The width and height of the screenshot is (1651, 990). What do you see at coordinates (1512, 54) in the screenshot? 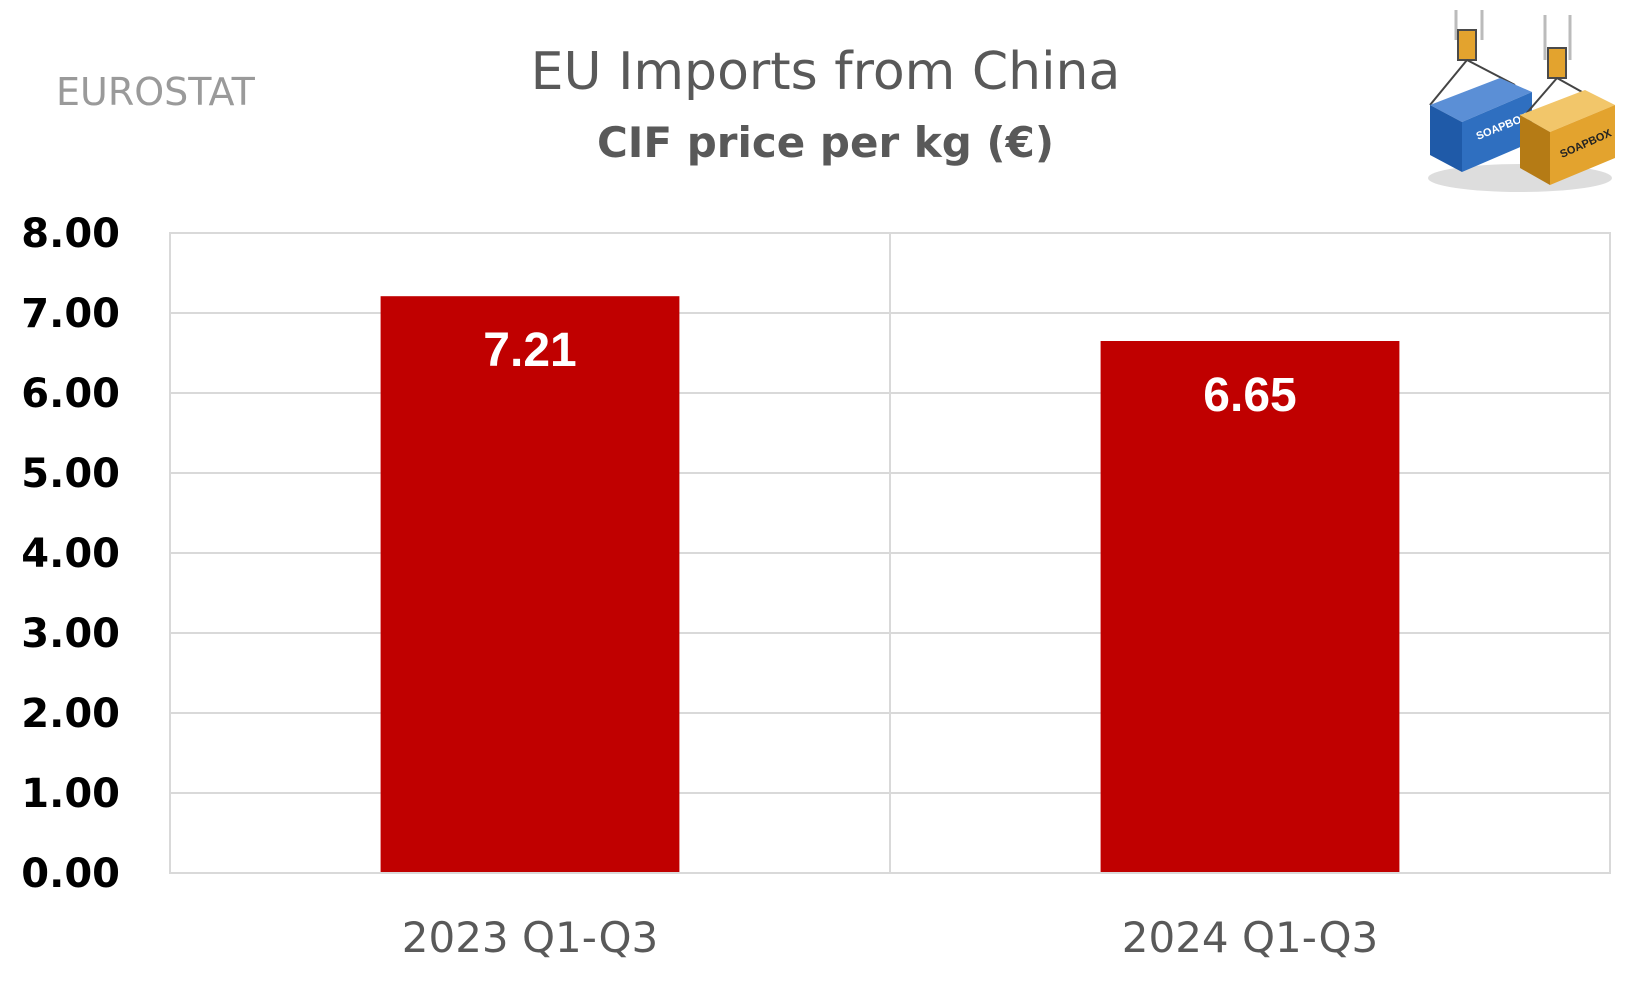
I see `crane-hooks-icon` at bounding box center [1512, 54].